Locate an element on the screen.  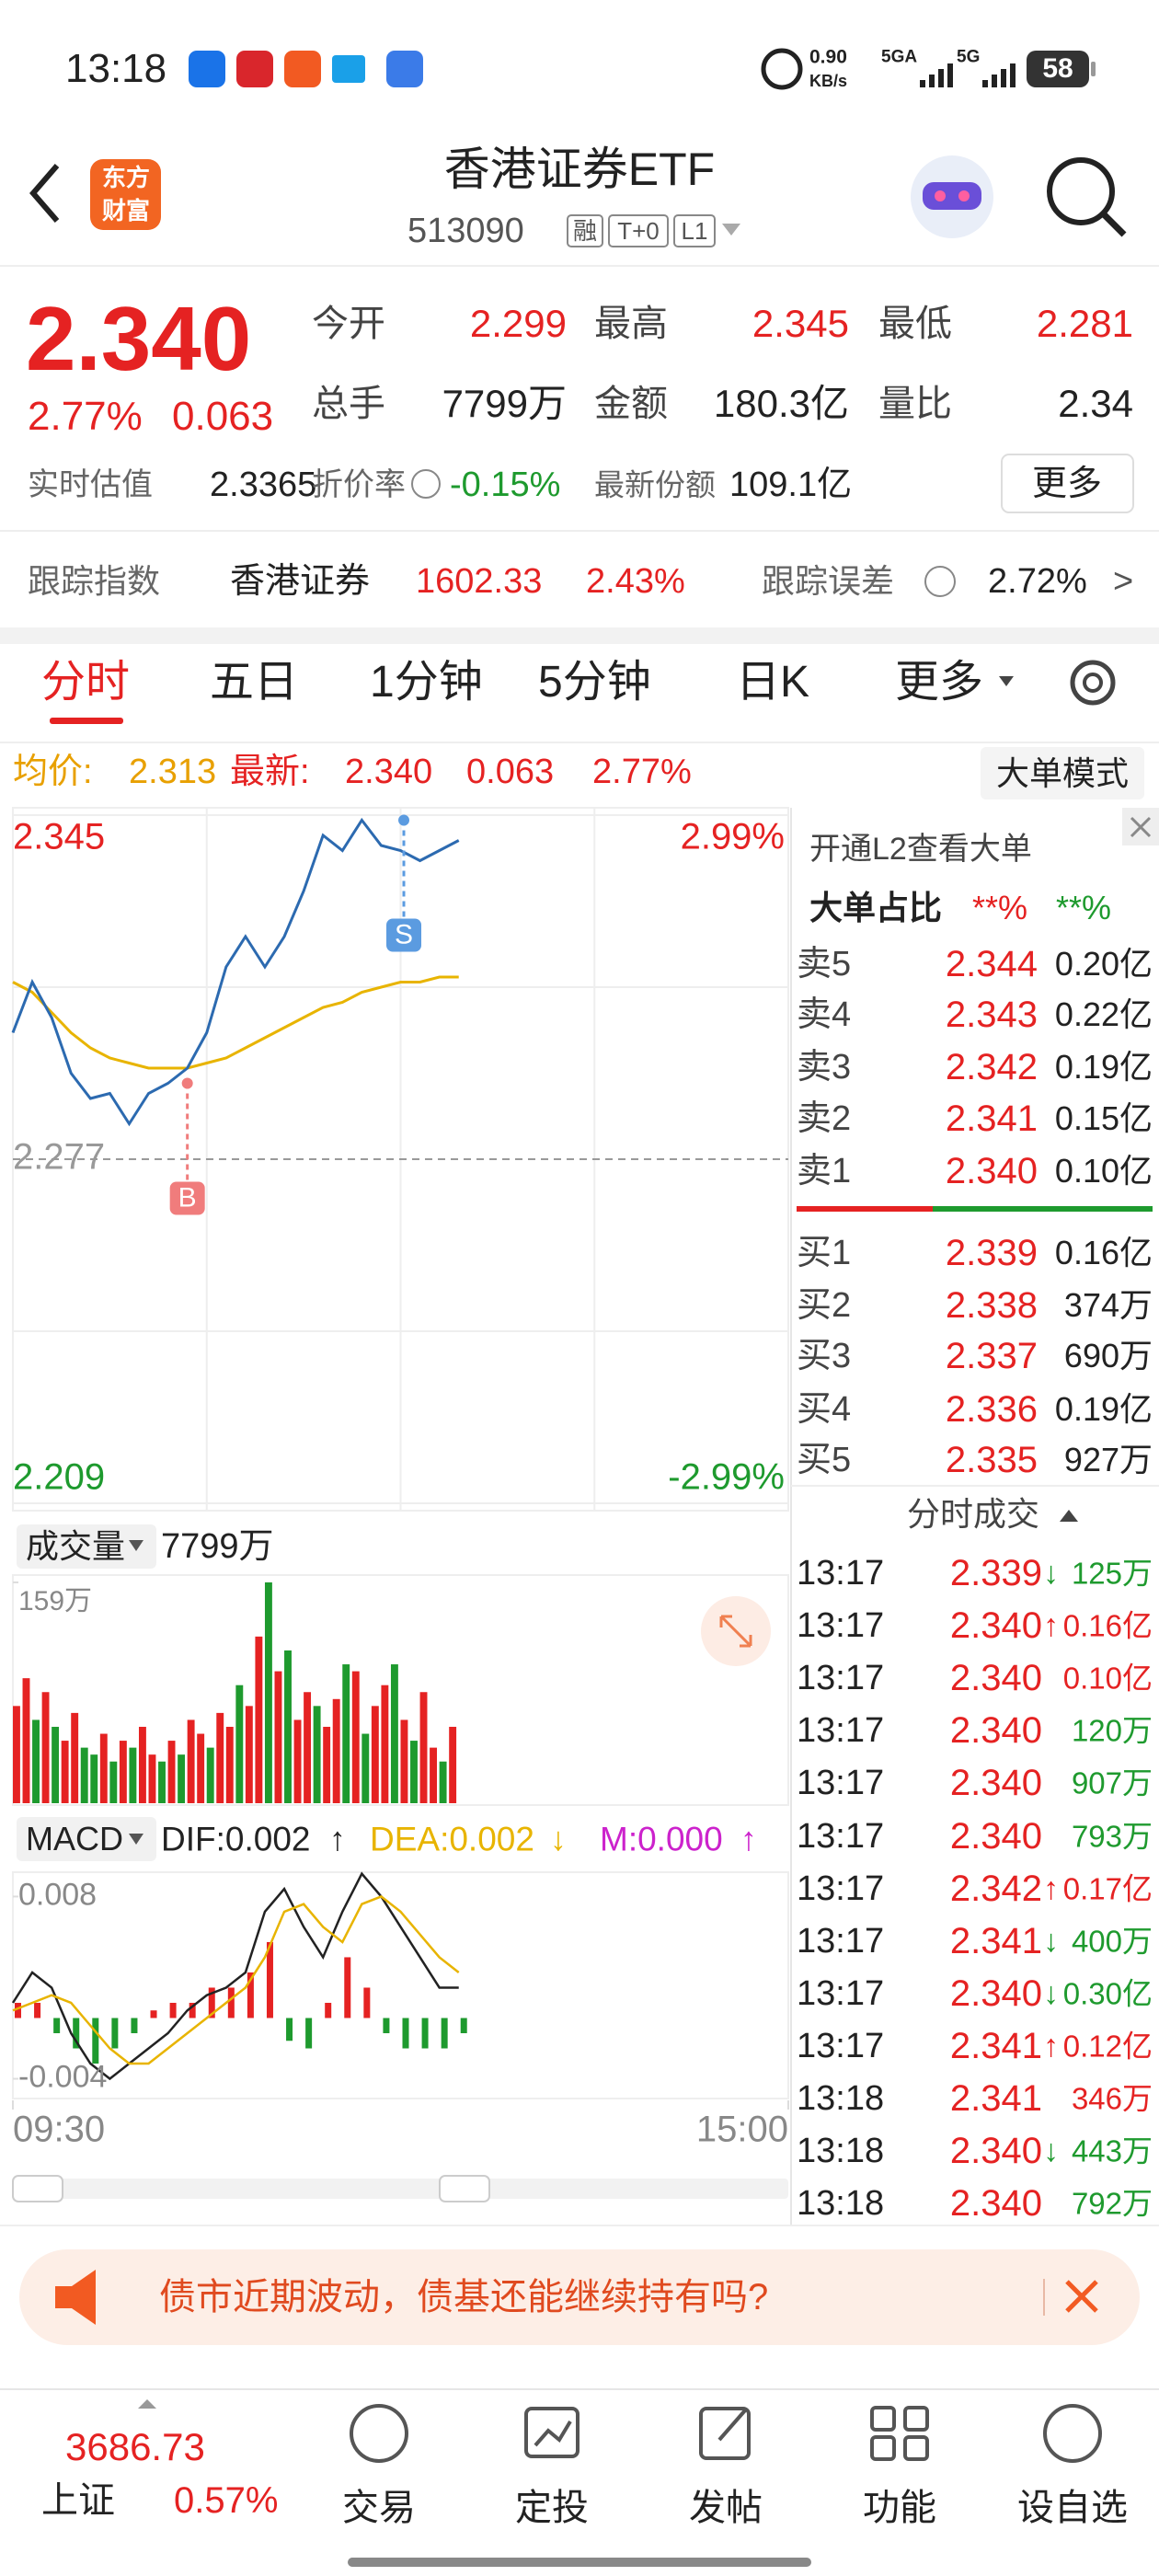
stat-value: 7799万 is located at coordinates (504, 403).